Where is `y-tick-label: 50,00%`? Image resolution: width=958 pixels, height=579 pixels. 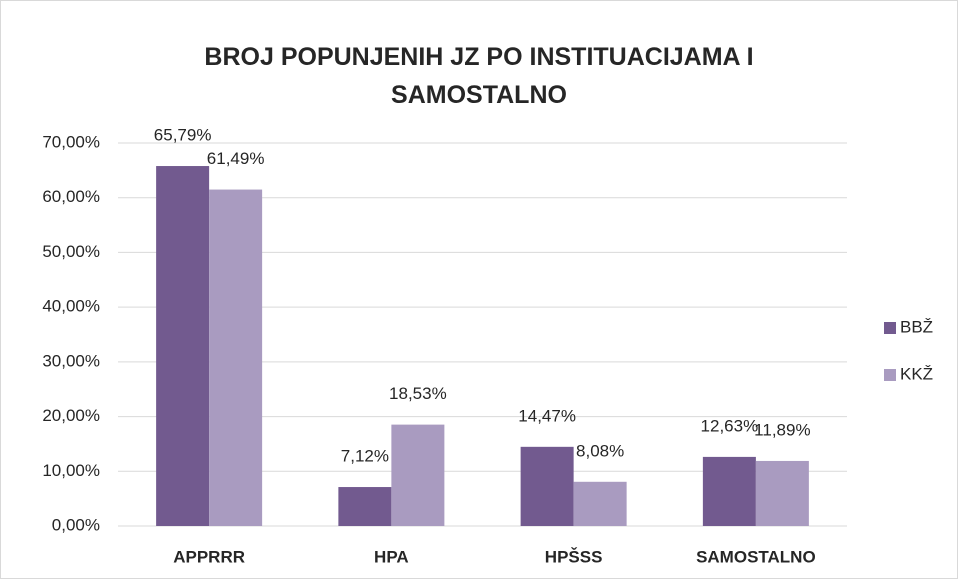
y-tick-label: 50,00% is located at coordinates (71, 251).